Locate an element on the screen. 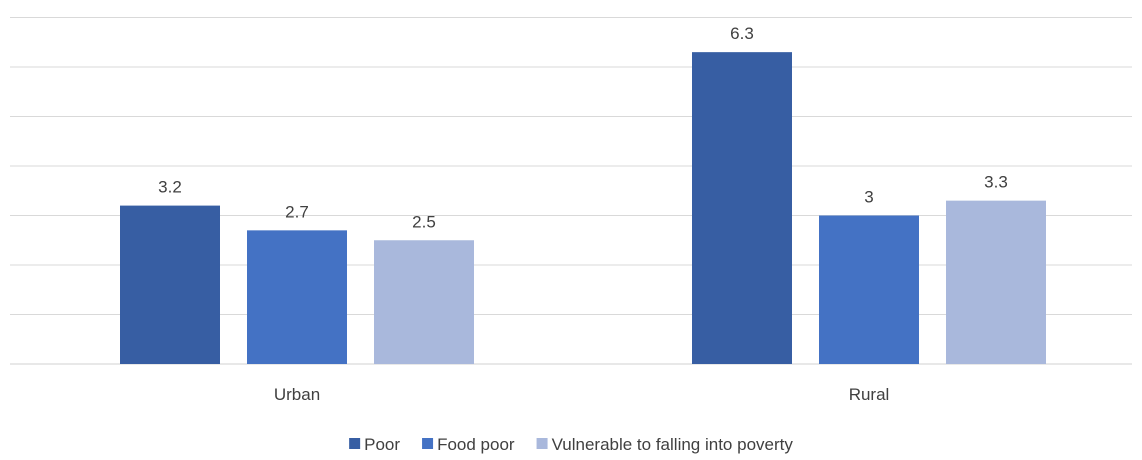  legend-item: Food poor is located at coordinates (468, 444).